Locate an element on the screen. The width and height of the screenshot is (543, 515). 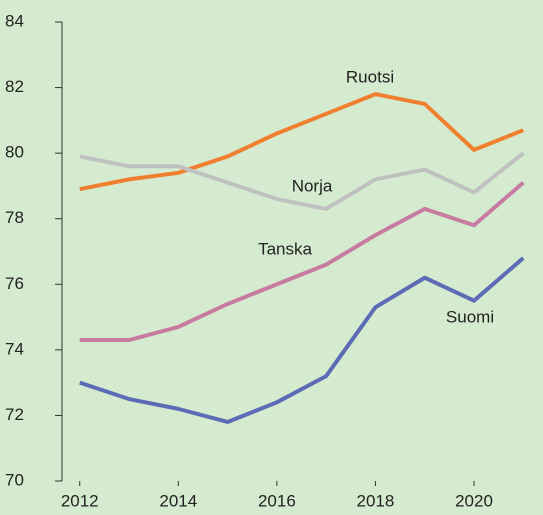
y-tick-label: 78 is located at coordinates (14, 217).